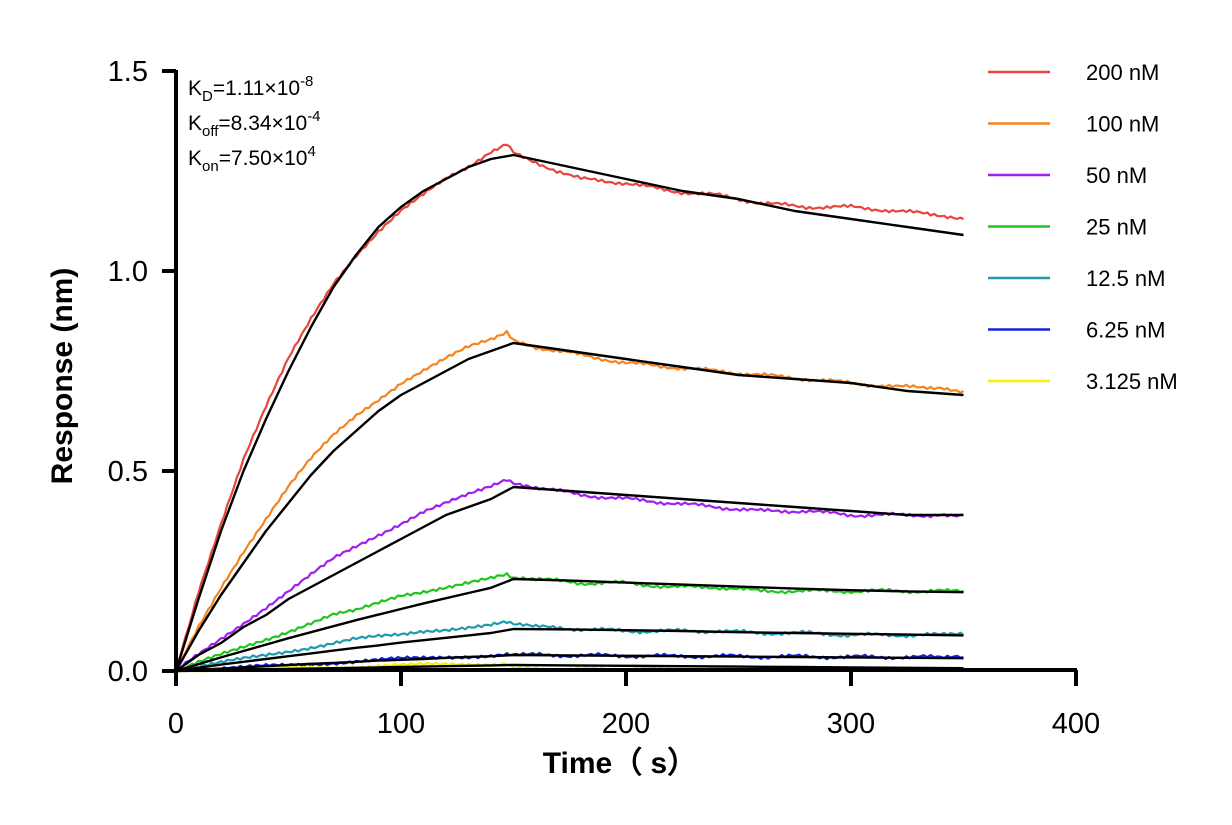 The height and width of the screenshot is (825, 1232). I want to click on x-tick-label: 300, so click(851, 724).